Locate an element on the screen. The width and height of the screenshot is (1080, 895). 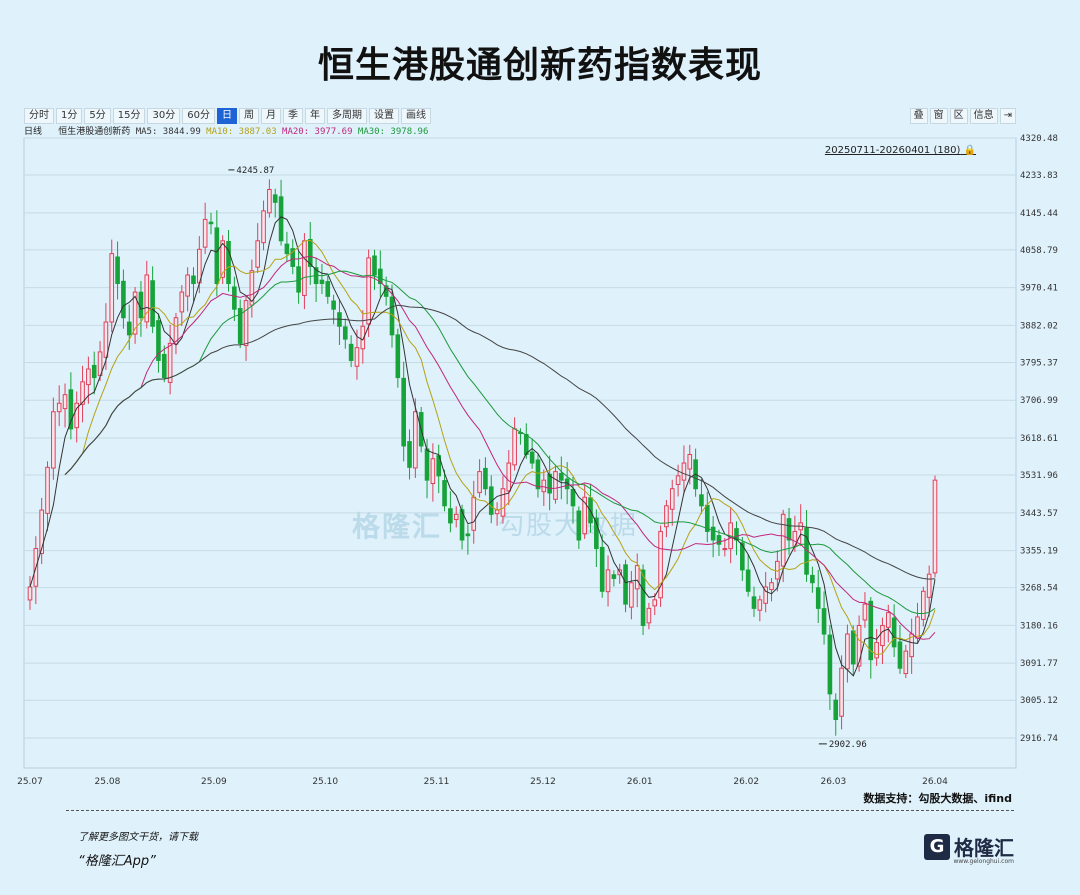
period-tab-3: 15分 is located at coordinates (129, 116).